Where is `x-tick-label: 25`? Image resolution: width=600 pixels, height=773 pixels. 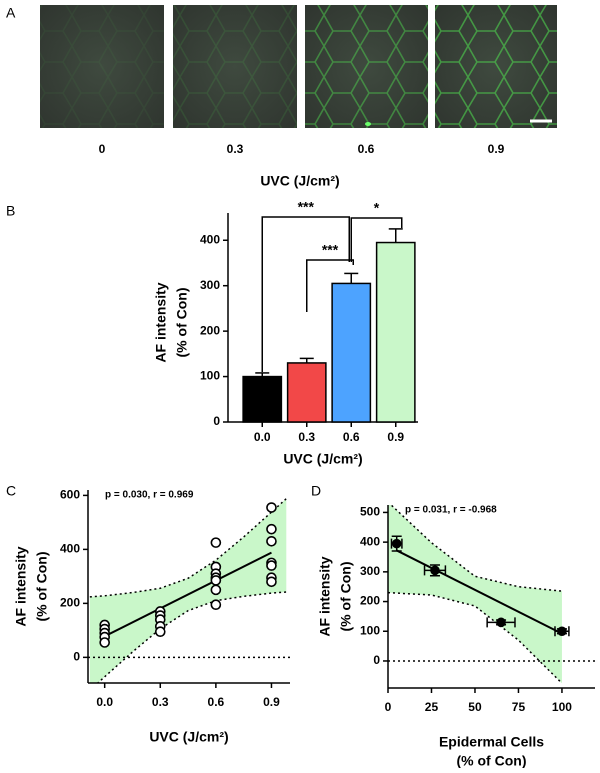
x-tick-label: 25 is located at coordinates (432, 707).